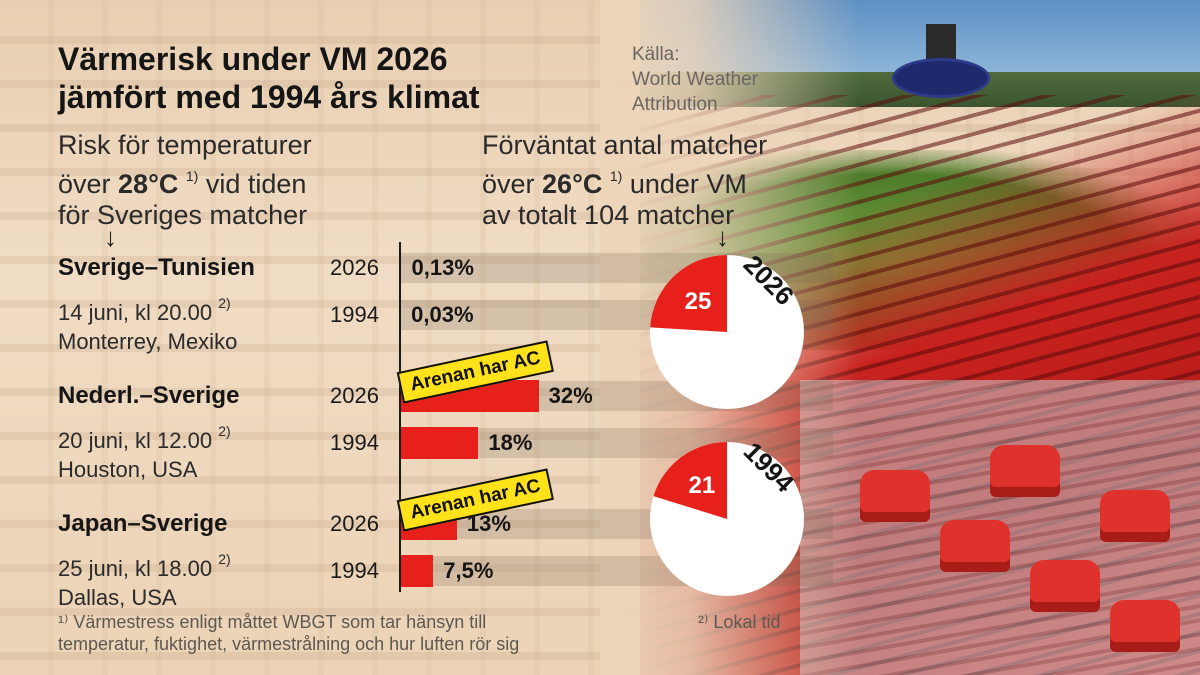 This screenshot has width=1200, height=675. I want to click on match-details: 20 juni, kl 12.00 2) Houston, USA, so click(144, 450).